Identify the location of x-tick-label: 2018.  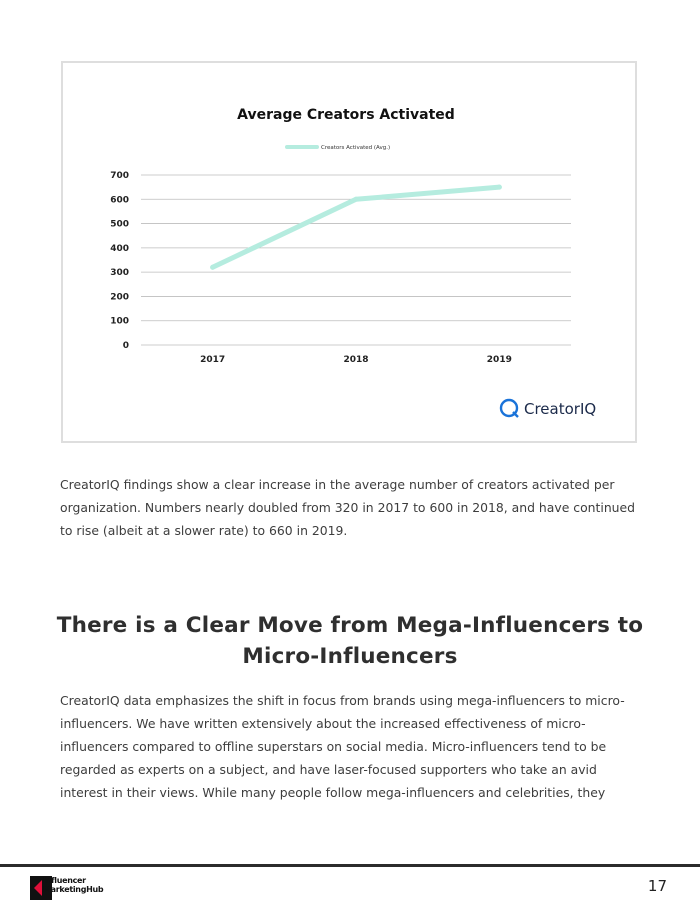
(355, 360).